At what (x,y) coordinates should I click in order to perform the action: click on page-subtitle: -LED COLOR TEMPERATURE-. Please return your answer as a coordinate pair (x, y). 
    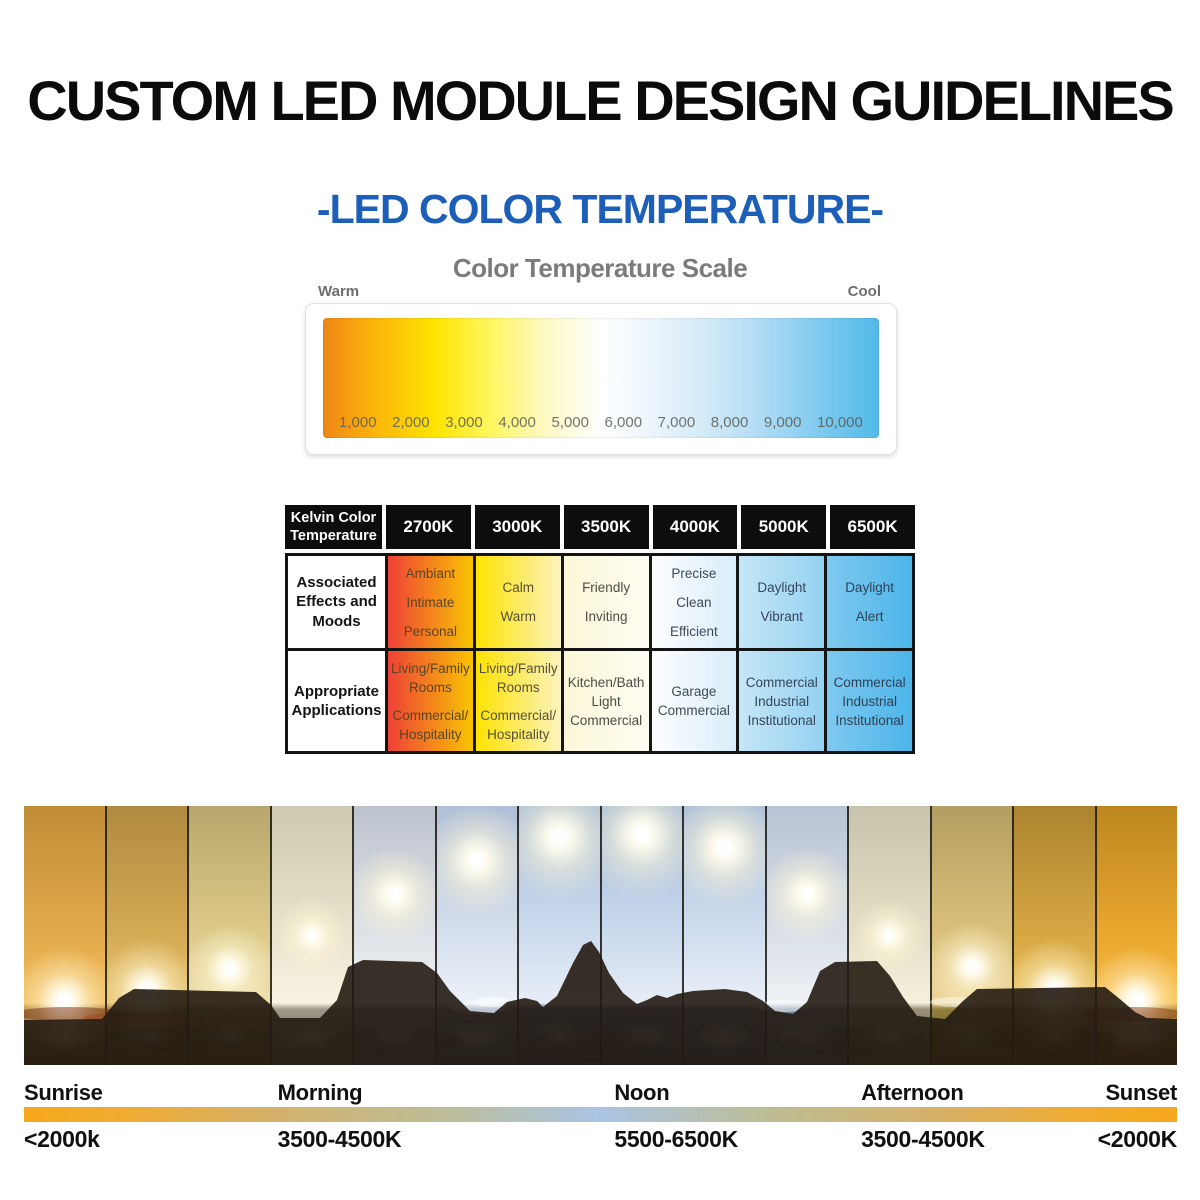
    Looking at the image, I should click on (600, 209).